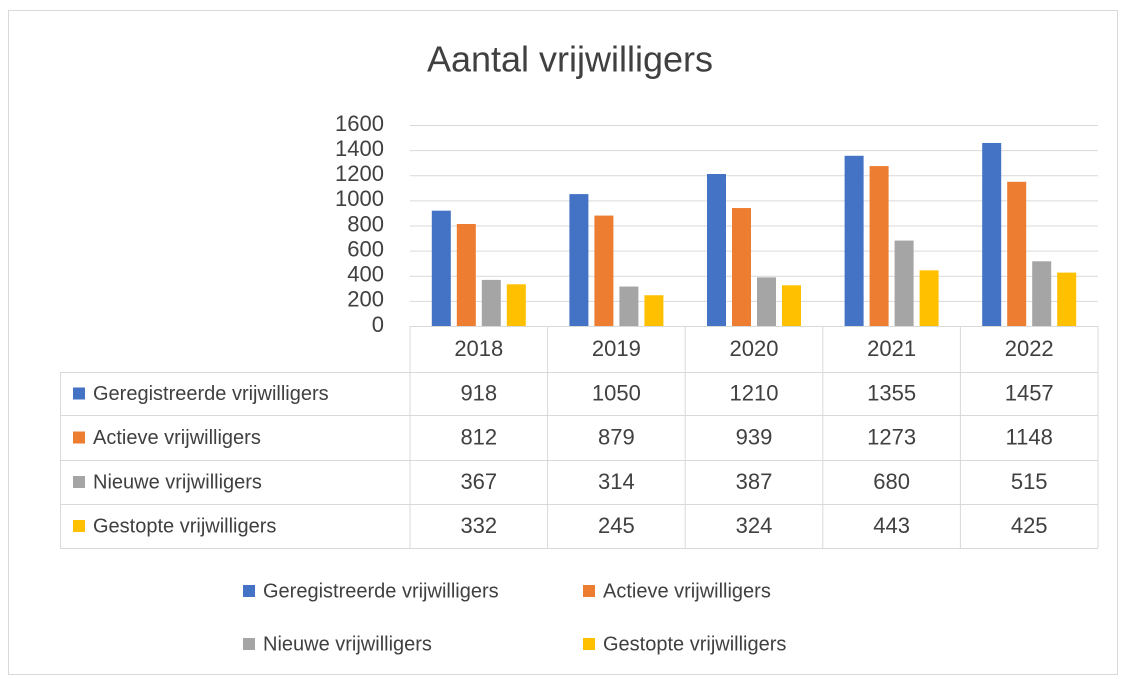  I want to click on table-cell: 1148, so click(1029, 436).